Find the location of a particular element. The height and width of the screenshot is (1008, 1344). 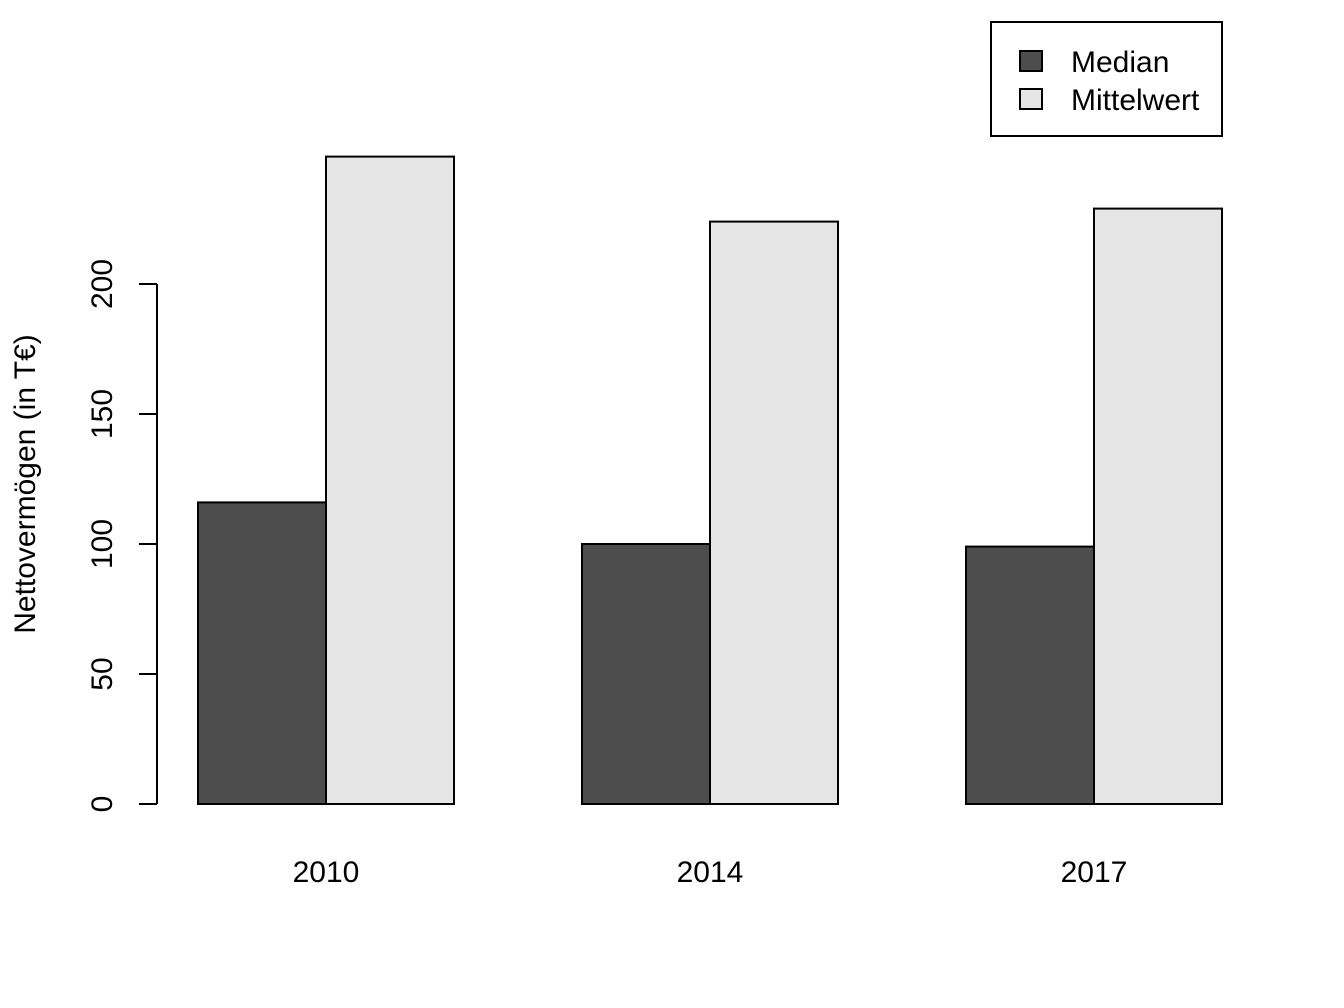

legend-label-median: Median is located at coordinates (1120, 62).